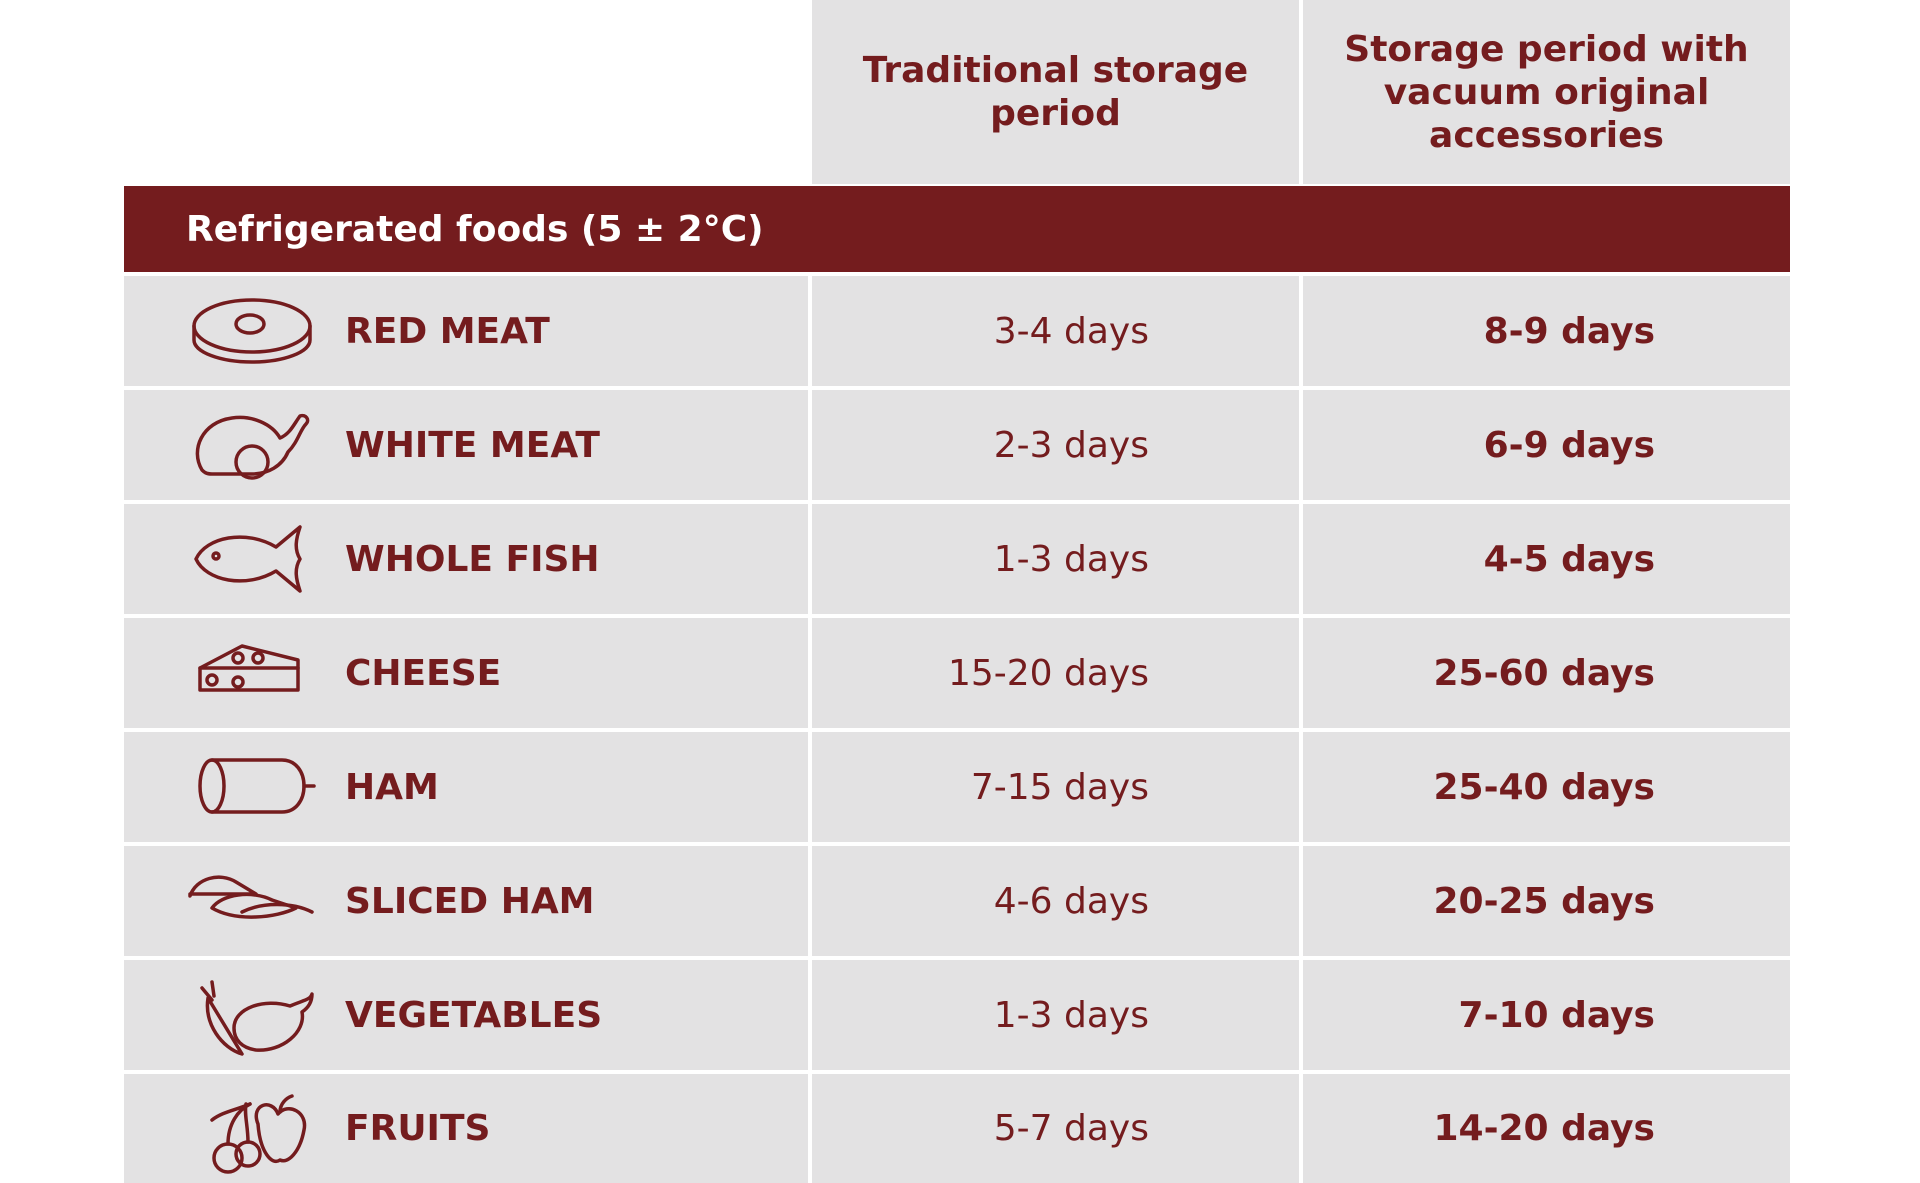  I want to click on traditional-cell-text: 2-3 days, so click(1071, 445).